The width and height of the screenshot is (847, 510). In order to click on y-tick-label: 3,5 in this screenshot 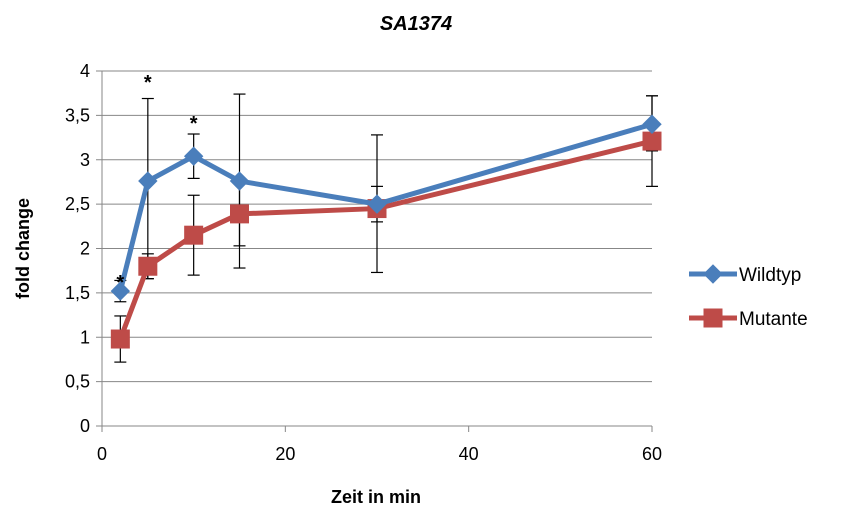, I will do `click(77, 115)`.